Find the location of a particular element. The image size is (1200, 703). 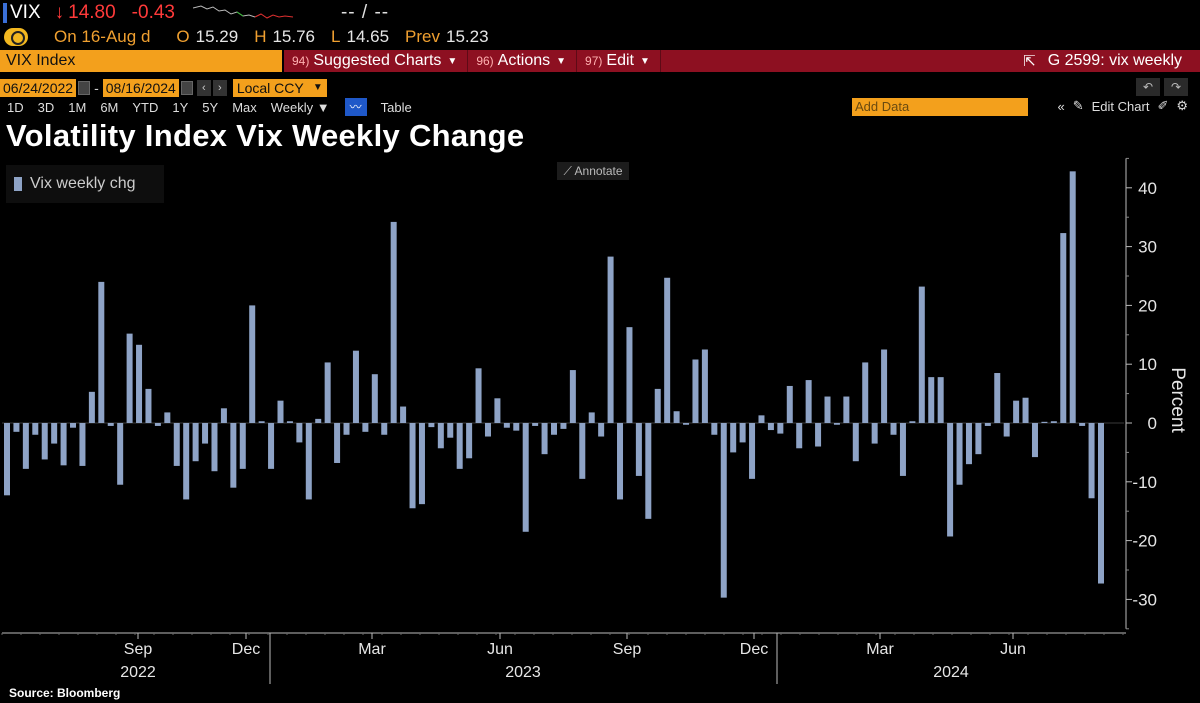

gear-icon: ⚙ is located at coordinates (1182, 105).